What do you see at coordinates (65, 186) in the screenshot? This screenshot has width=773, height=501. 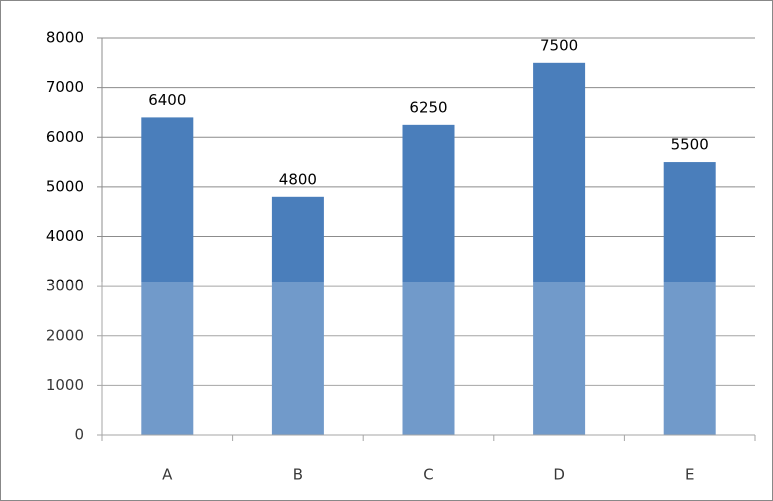 I see `y-tick-label: 5000` at bounding box center [65, 186].